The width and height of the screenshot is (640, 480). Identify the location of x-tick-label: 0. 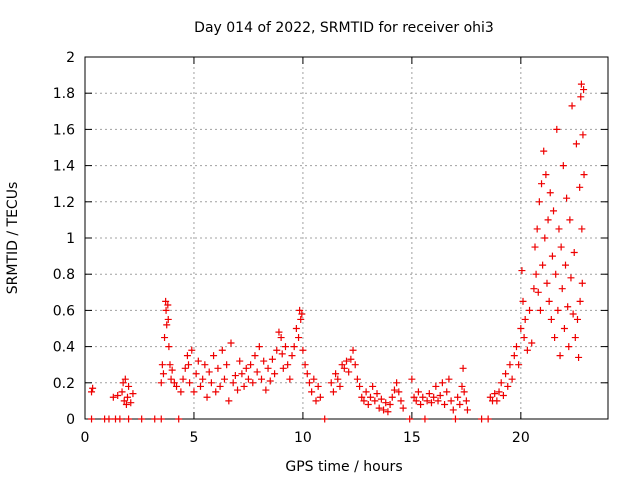
(85, 438).